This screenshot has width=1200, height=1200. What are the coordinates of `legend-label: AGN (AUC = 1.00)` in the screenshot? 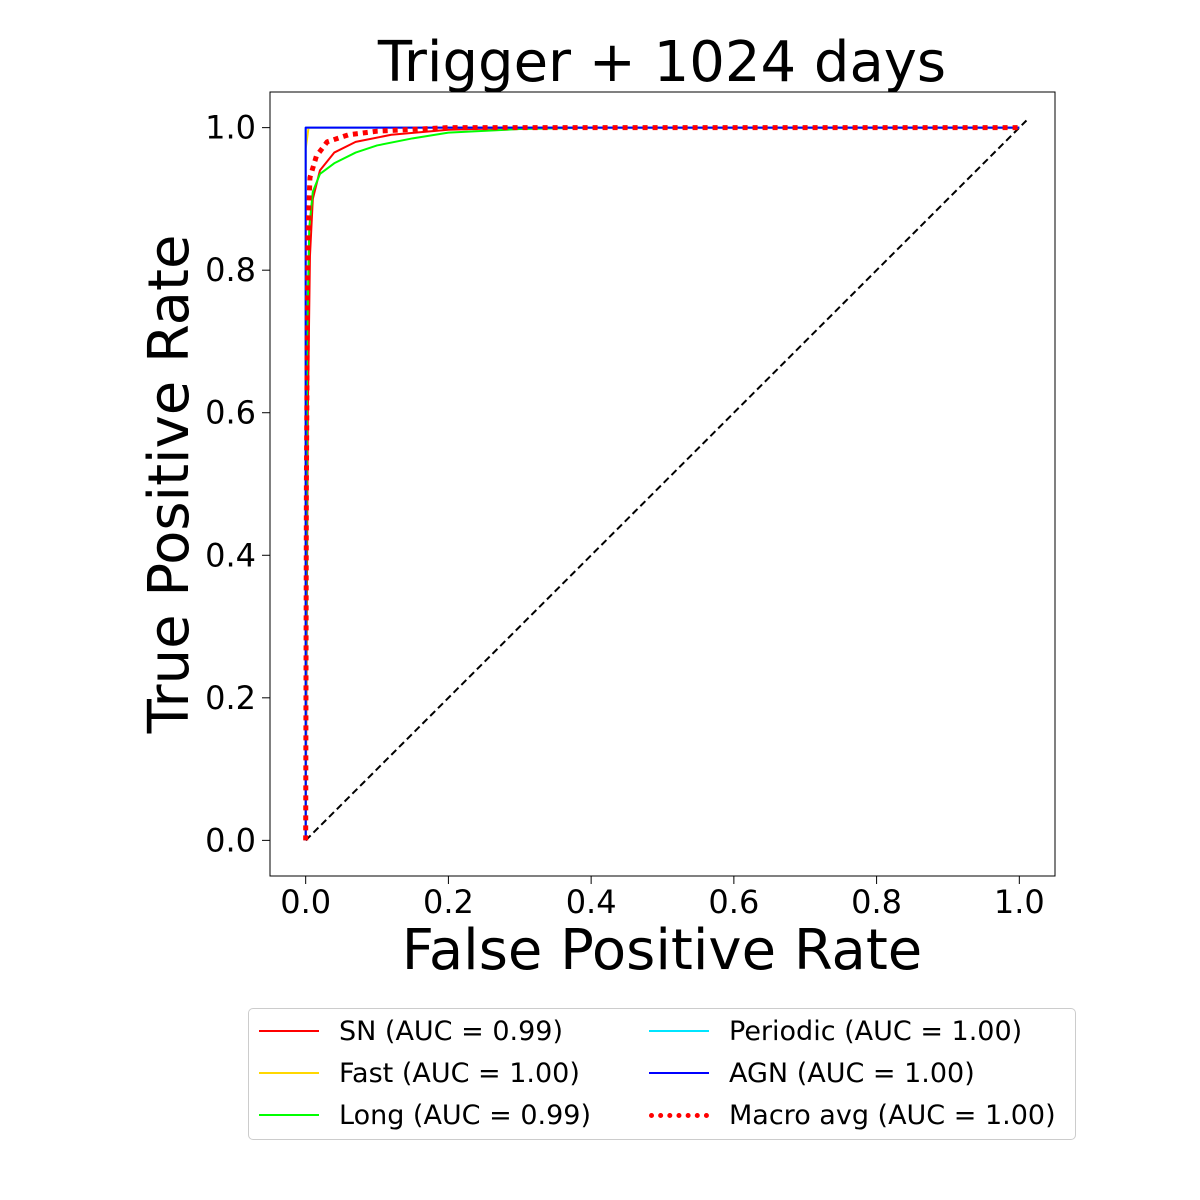 It's located at (852, 1073).